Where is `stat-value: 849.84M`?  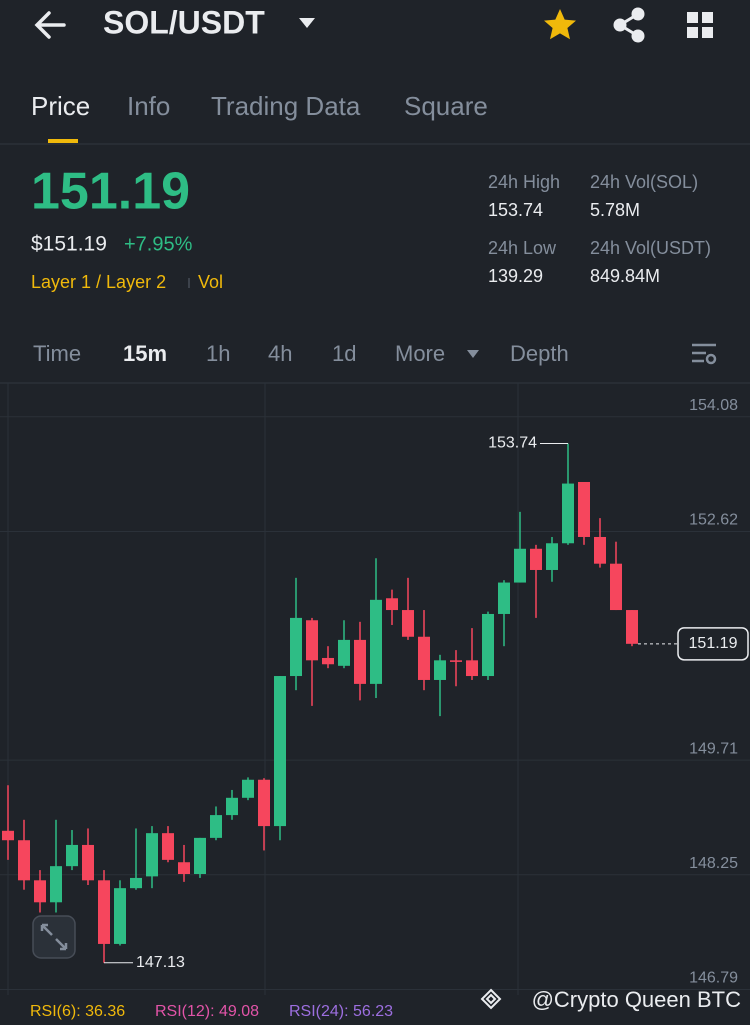
stat-value: 849.84M is located at coordinates (625, 276).